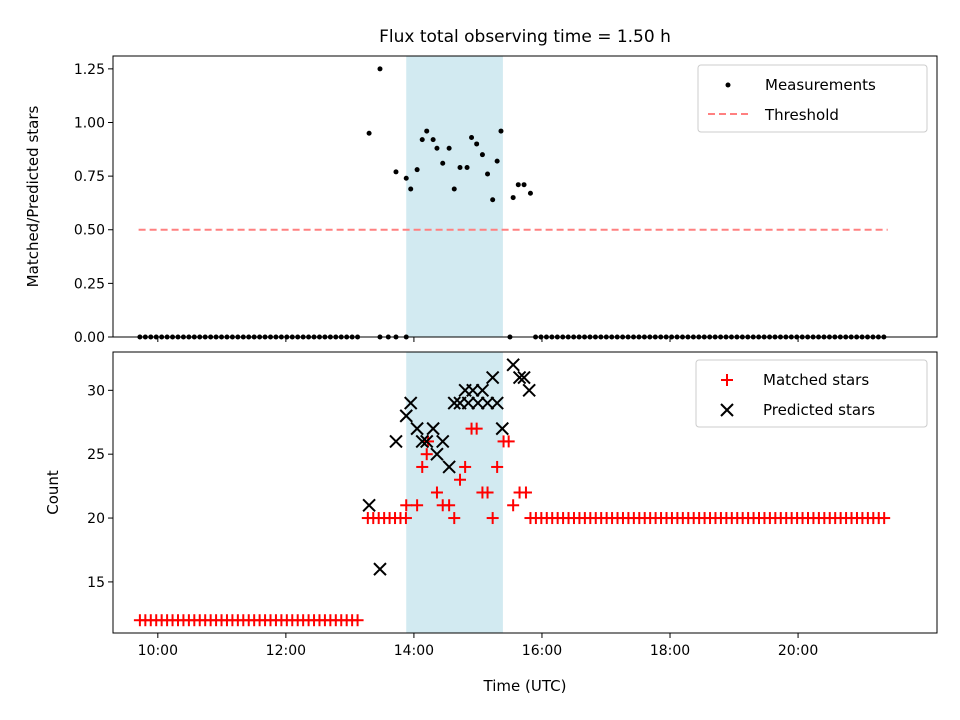 The image size is (960, 720). What do you see at coordinates (542, 651) in the screenshot?
I see `x-tick-label: 16:00` at bounding box center [542, 651].